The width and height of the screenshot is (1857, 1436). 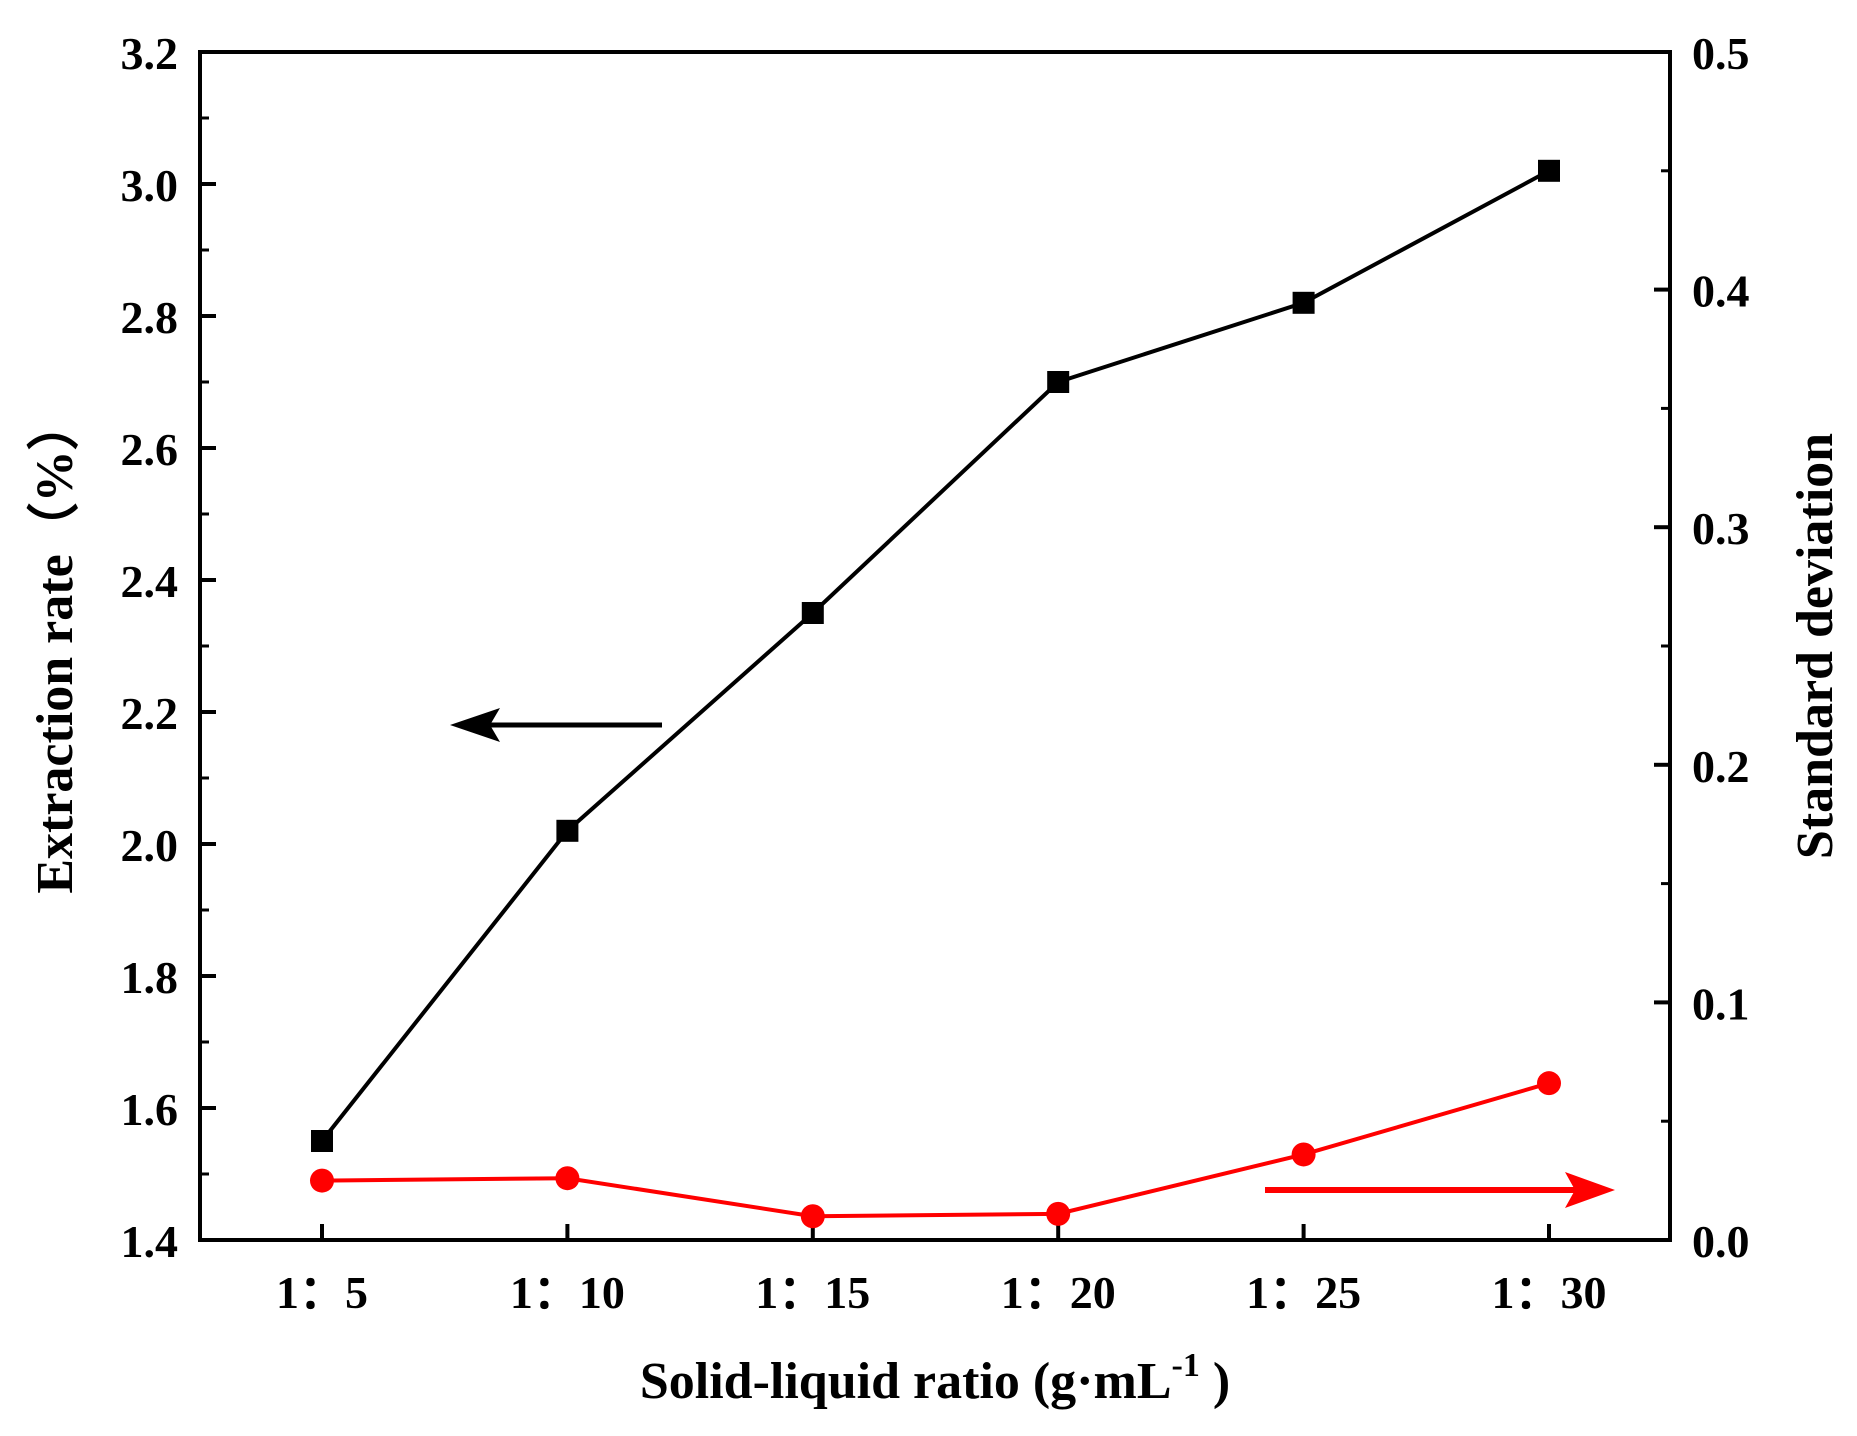 I want to click on y-axis-left-label: Extraction rate（%）, so click(x=55, y=645).